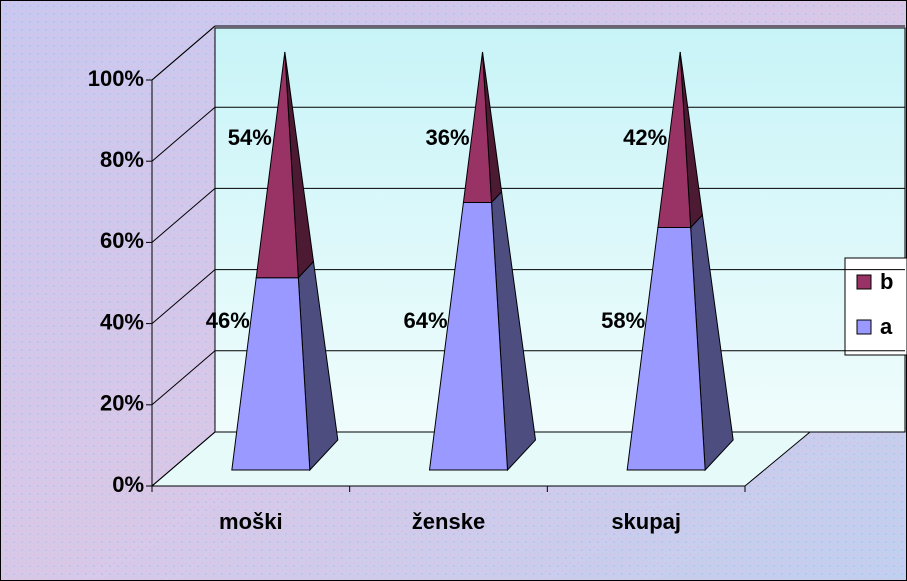 Image resolution: width=907 pixels, height=581 pixels. Describe the element at coordinates (183, 53) in the screenshot. I see `side-wall-edge` at that location.